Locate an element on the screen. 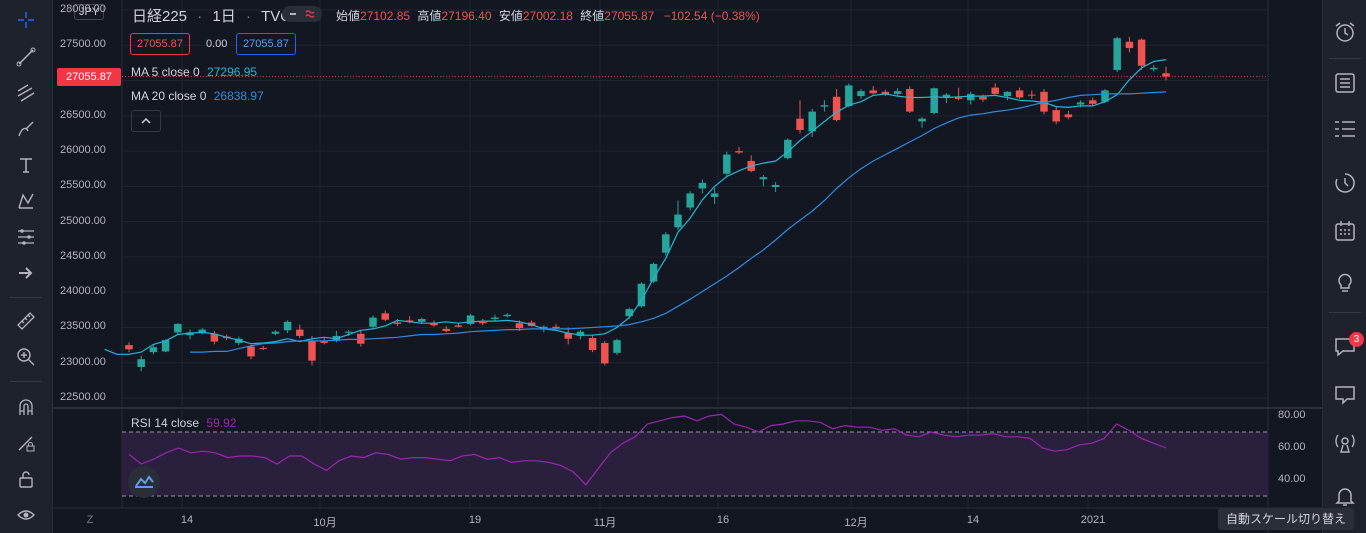 The image size is (1366, 533). time-tick-label: 16 is located at coordinates (723, 520).